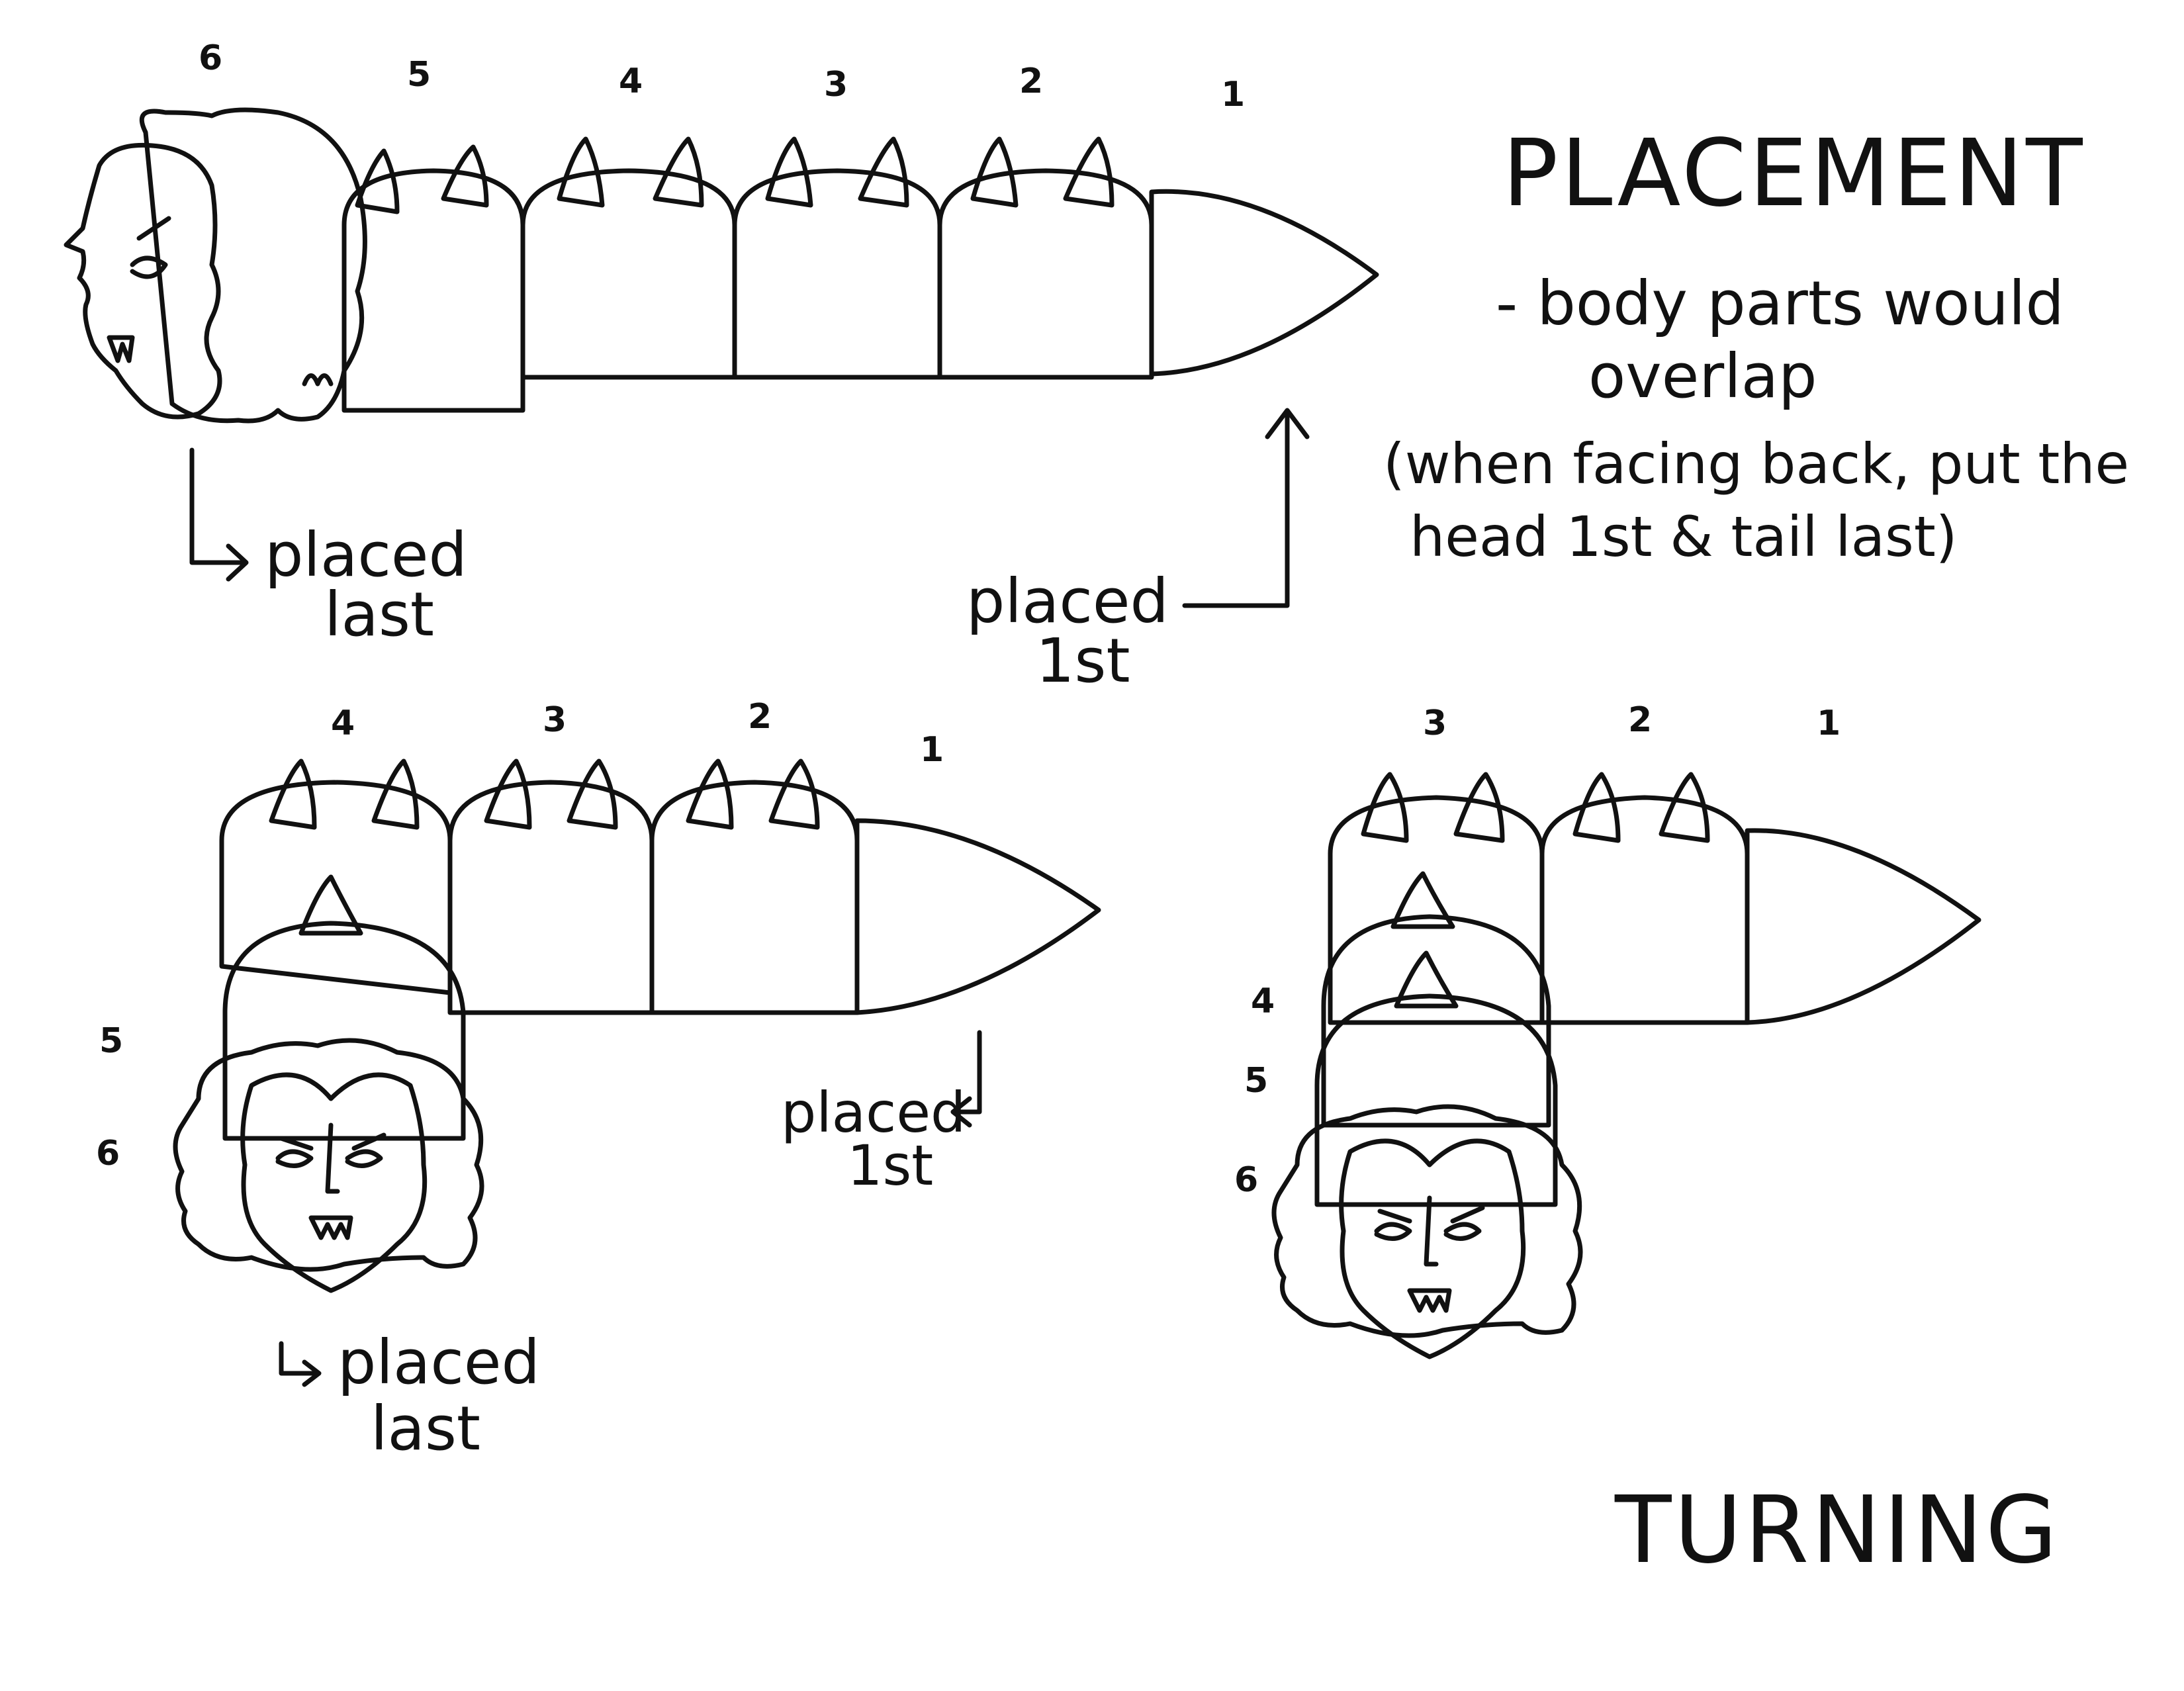  I want to click on turning-right-number-6: 6, so click(1246, 1180).